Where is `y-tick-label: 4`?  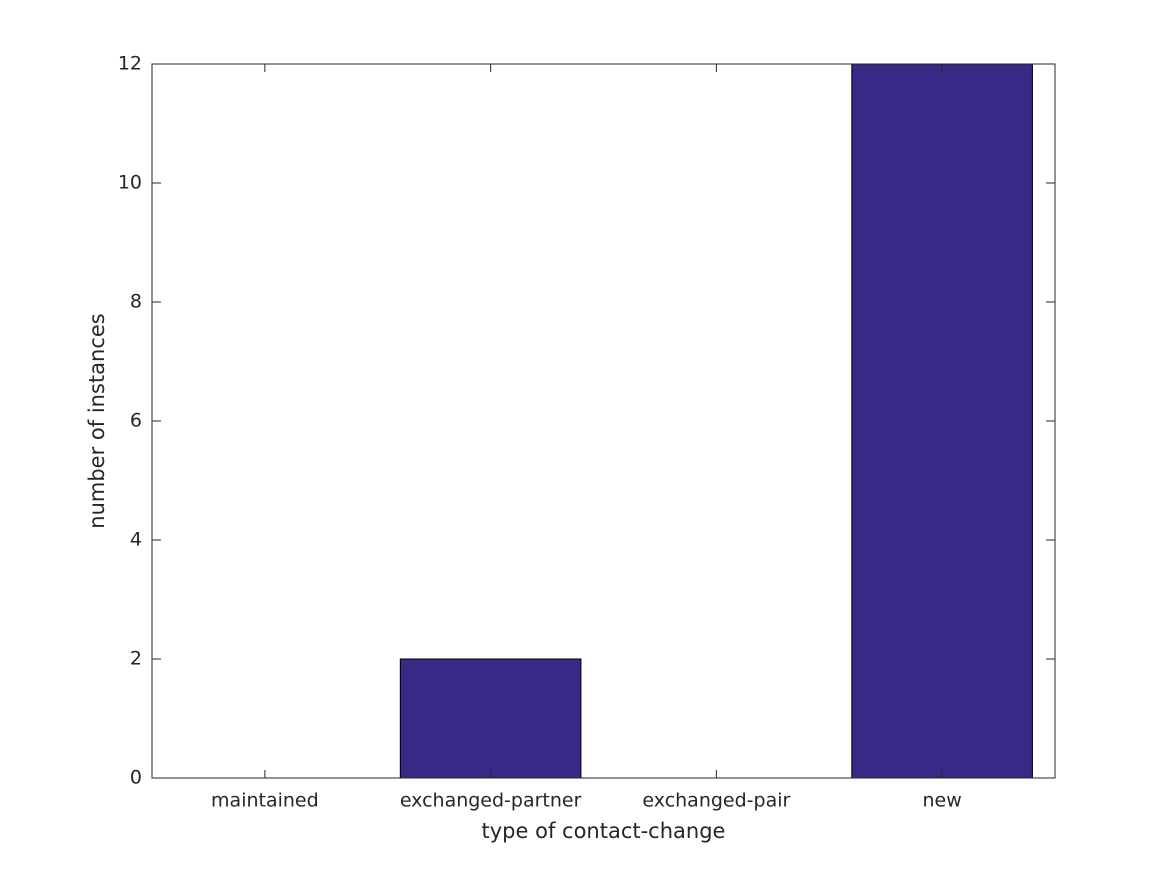
y-tick-label: 4 is located at coordinates (136, 540).